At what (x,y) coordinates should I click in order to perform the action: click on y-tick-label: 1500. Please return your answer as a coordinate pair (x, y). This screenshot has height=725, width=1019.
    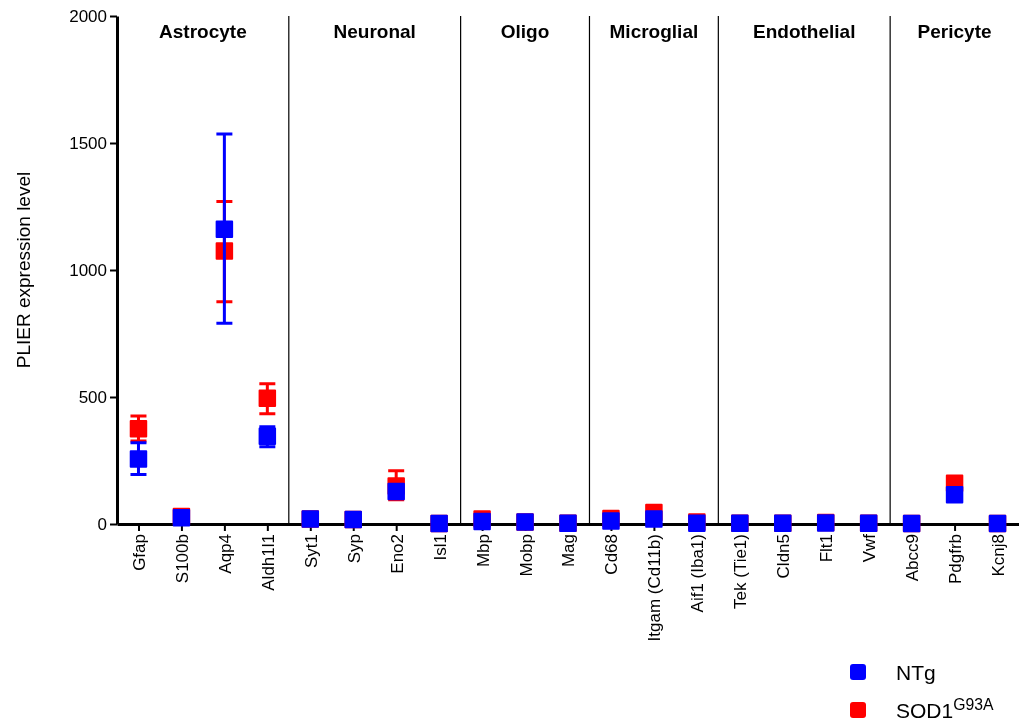
    Looking at the image, I should click on (88, 143).